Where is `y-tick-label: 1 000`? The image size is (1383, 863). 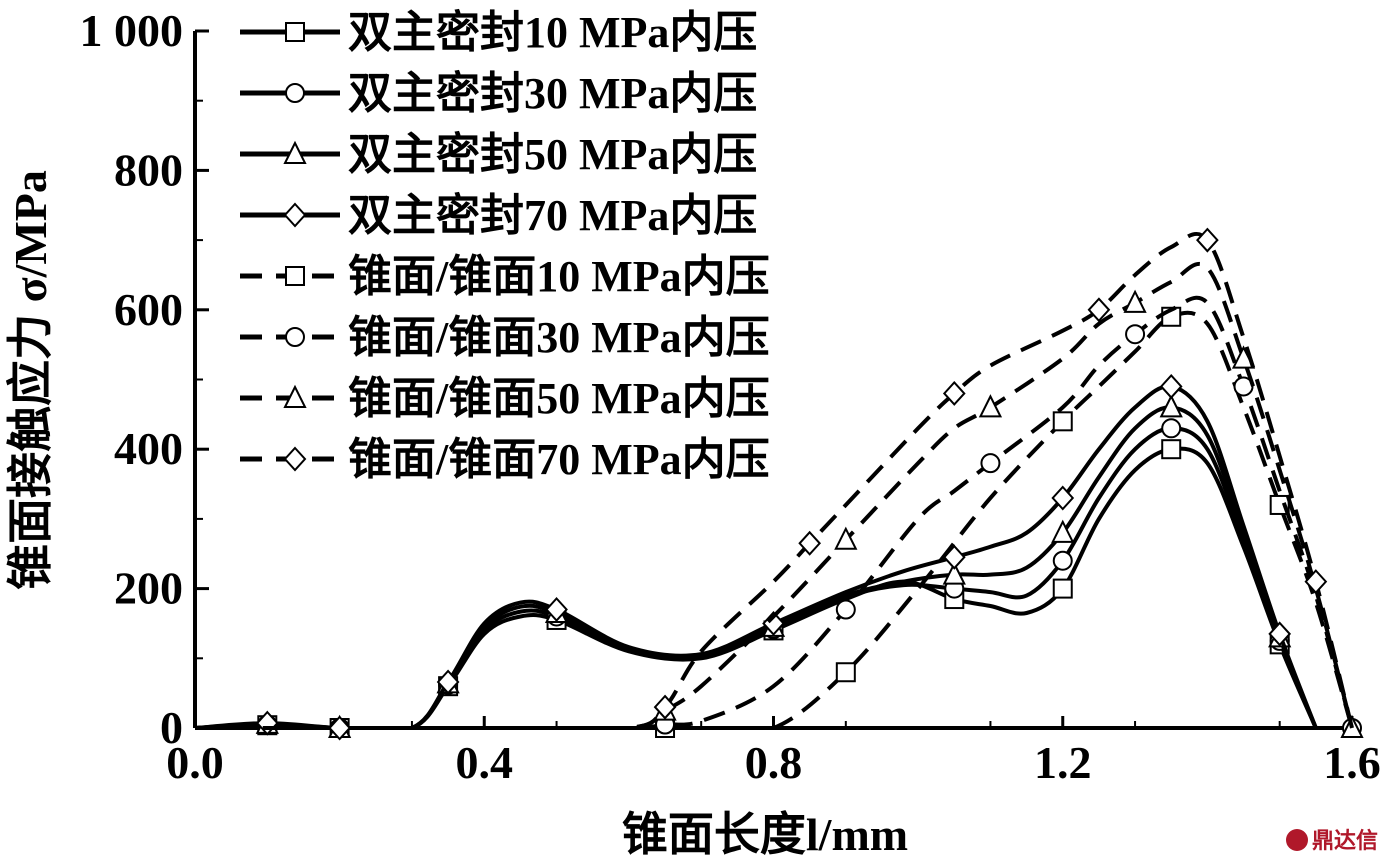
y-tick-label: 1 000 is located at coordinates (132, 30).